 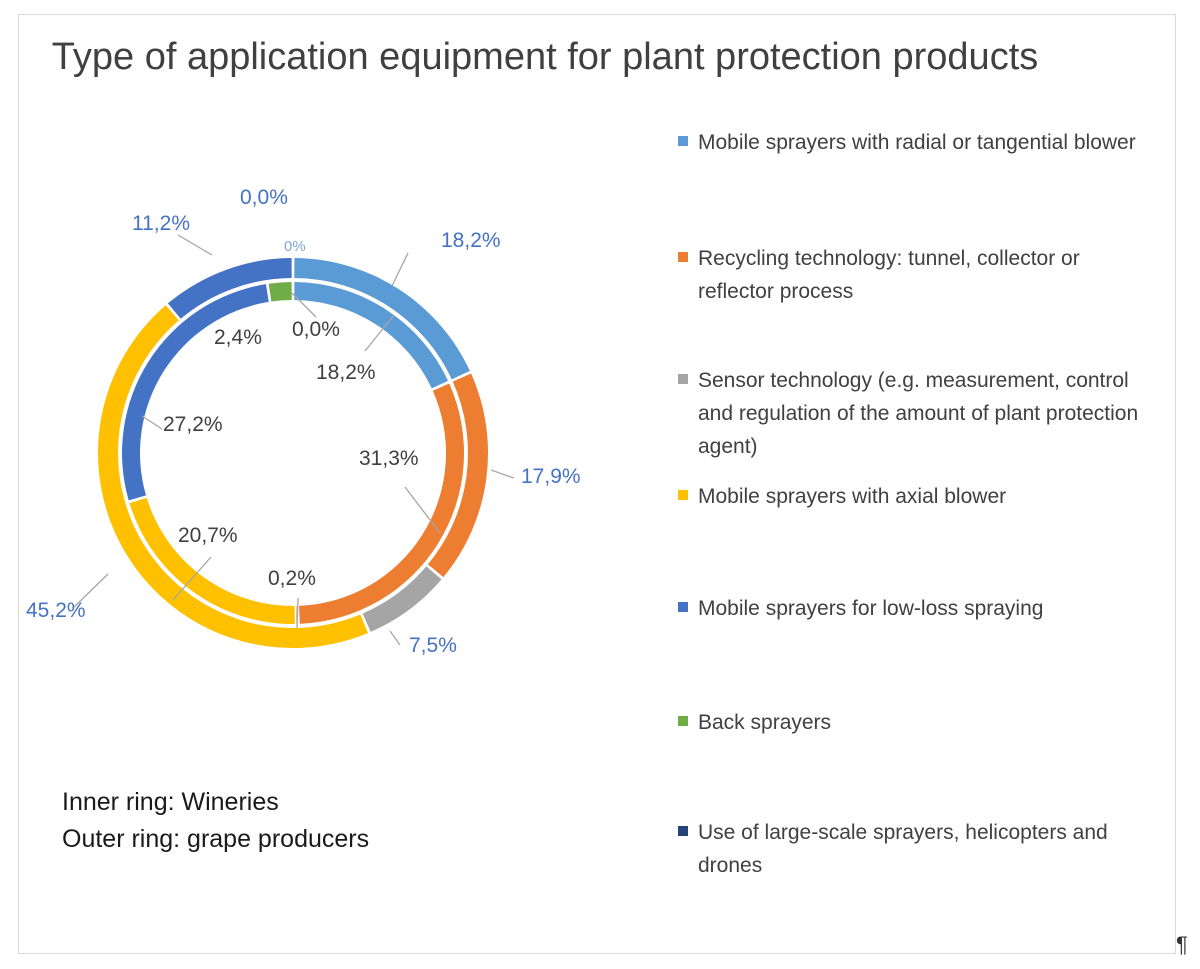 What do you see at coordinates (238, 337) in the screenshot?
I see `inner-data-label: 2,4%` at bounding box center [238, 337].